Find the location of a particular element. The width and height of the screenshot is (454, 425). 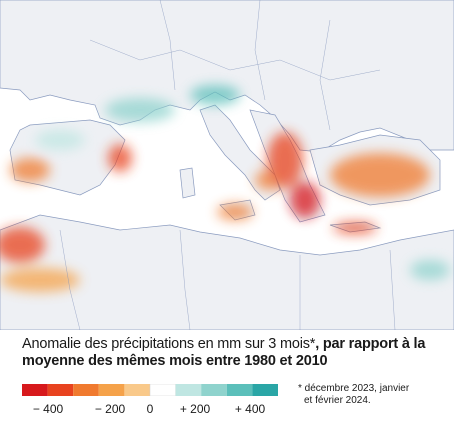

legend-bar is located at coordinates (150, 390).